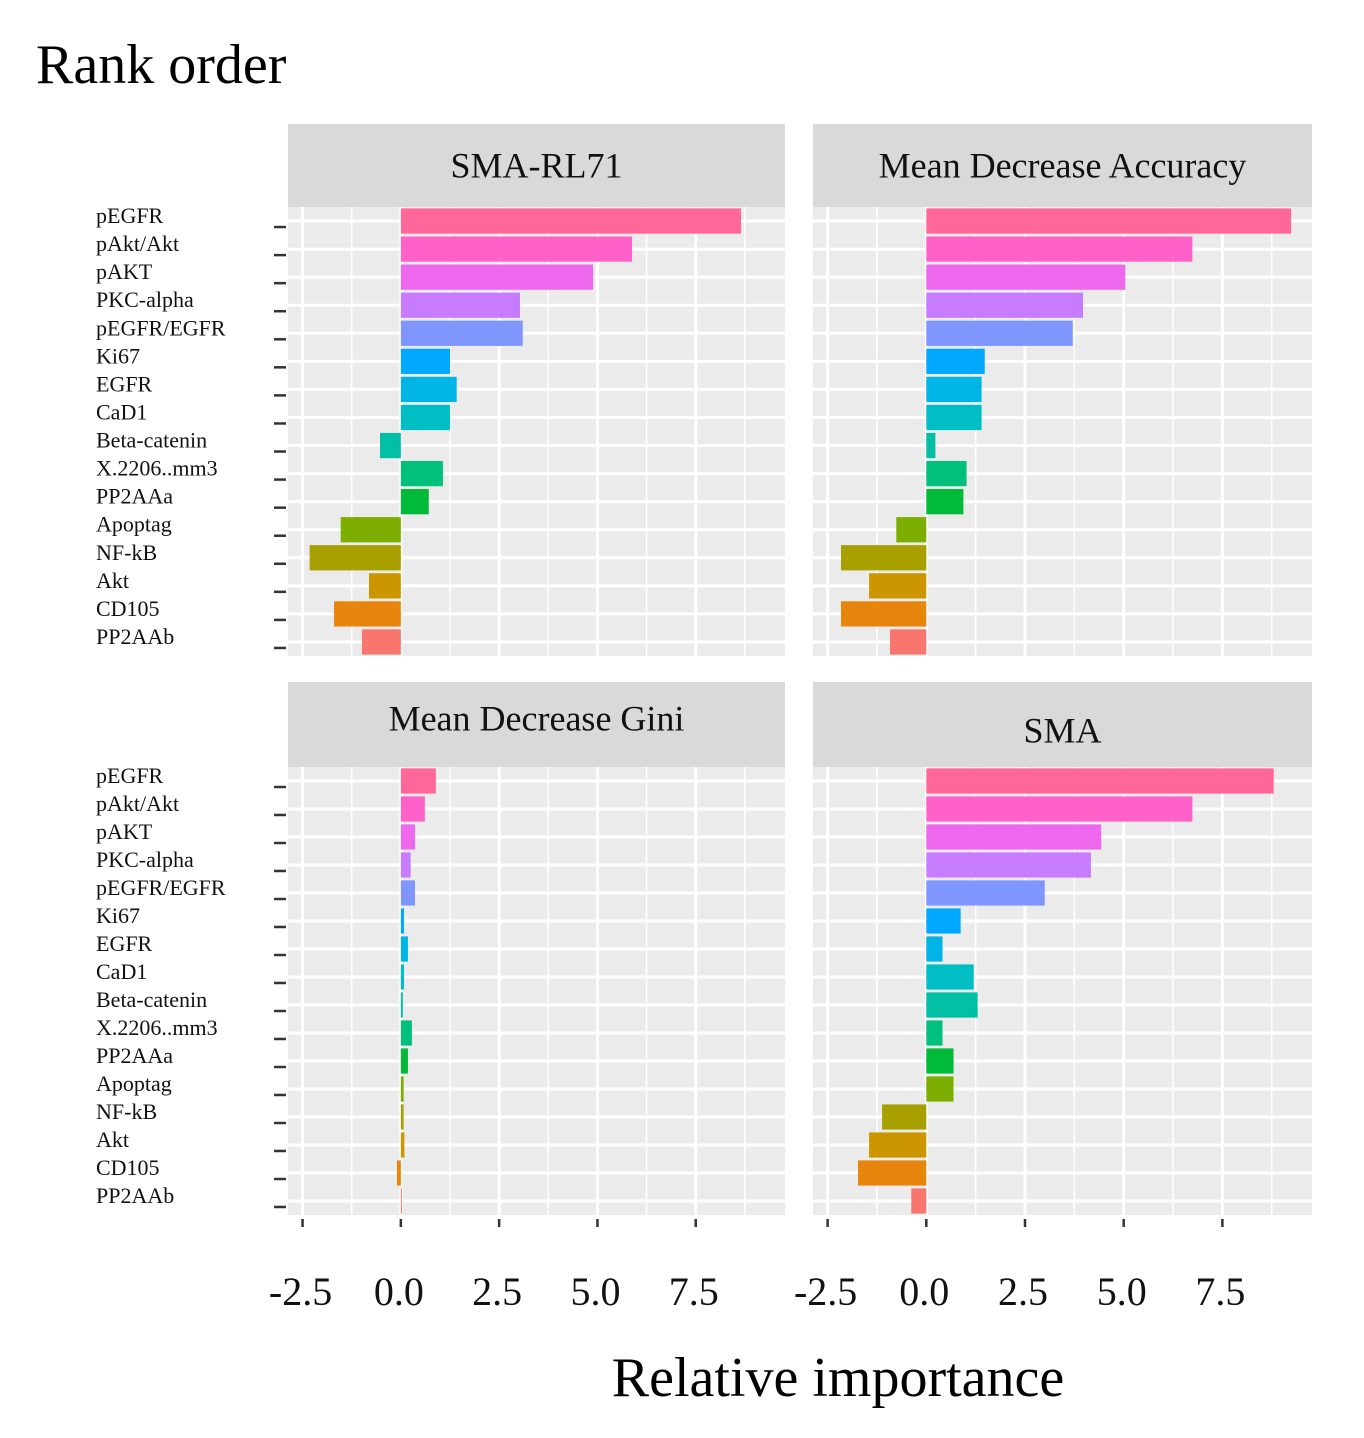  I want to click on y-tick-label: pAkt/Akt, so click(137, 803).